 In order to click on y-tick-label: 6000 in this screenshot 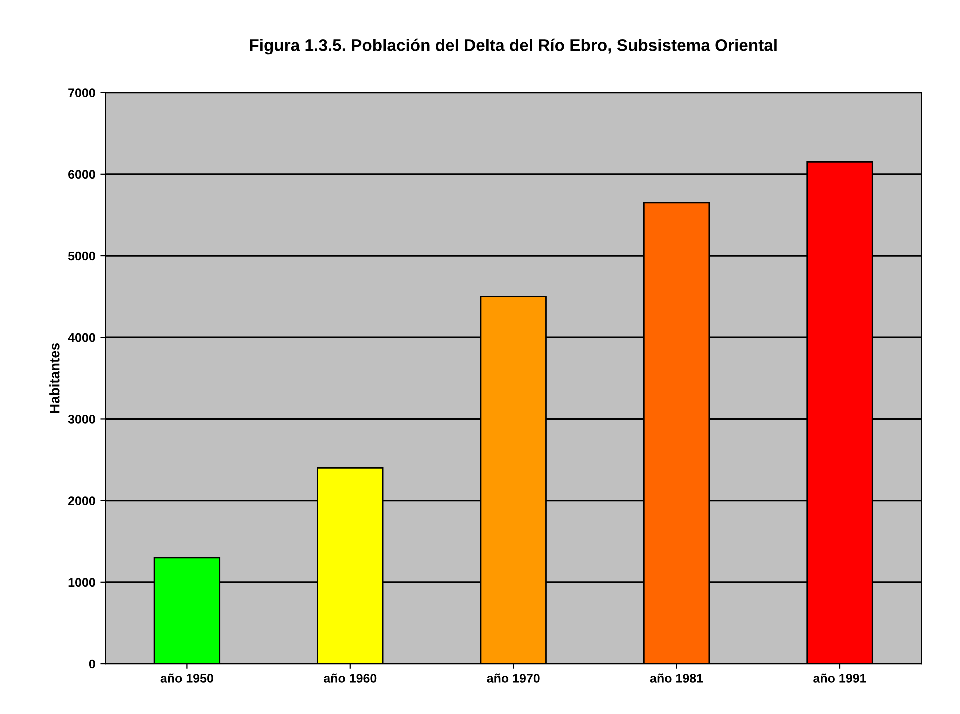, I will do `click(82, 175)`.